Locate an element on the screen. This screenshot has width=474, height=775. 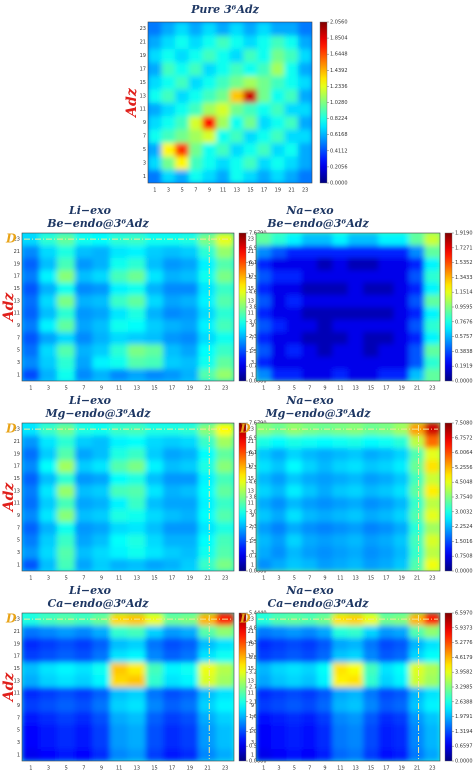
x-tick-label: 9 is located at coordinates (324, 579).